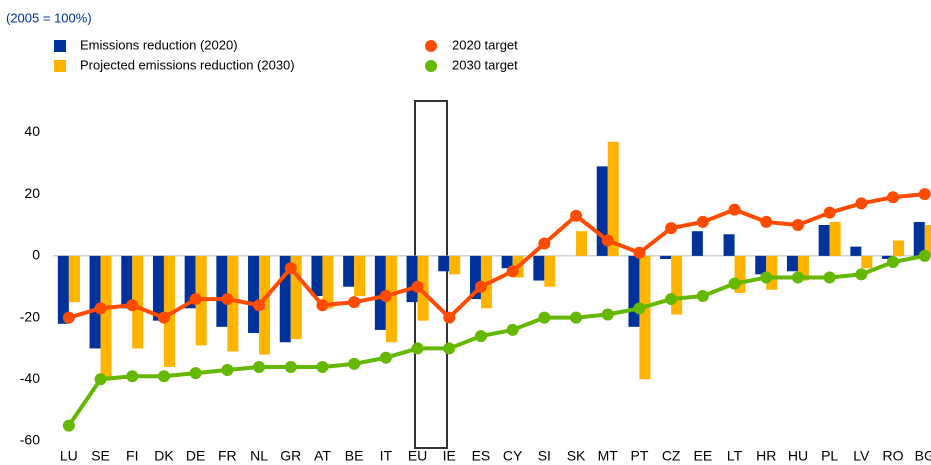 The height and width of the screenshot is (465, 931). I want to click on x-tick-label: PL, so click(829, 456).